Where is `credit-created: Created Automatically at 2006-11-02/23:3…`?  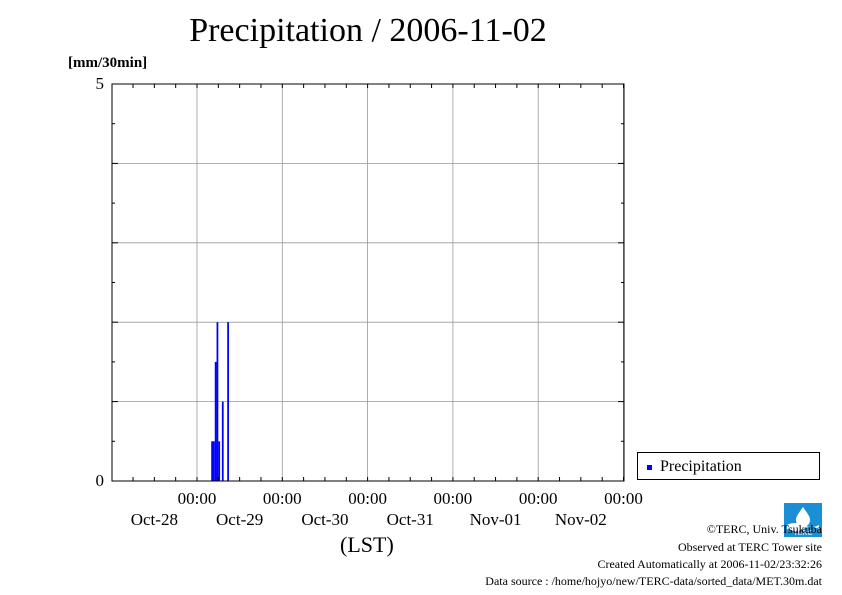
credit-created: Created Automatically at 2006-11-02/23:3… is located at coordinates (709, 564).